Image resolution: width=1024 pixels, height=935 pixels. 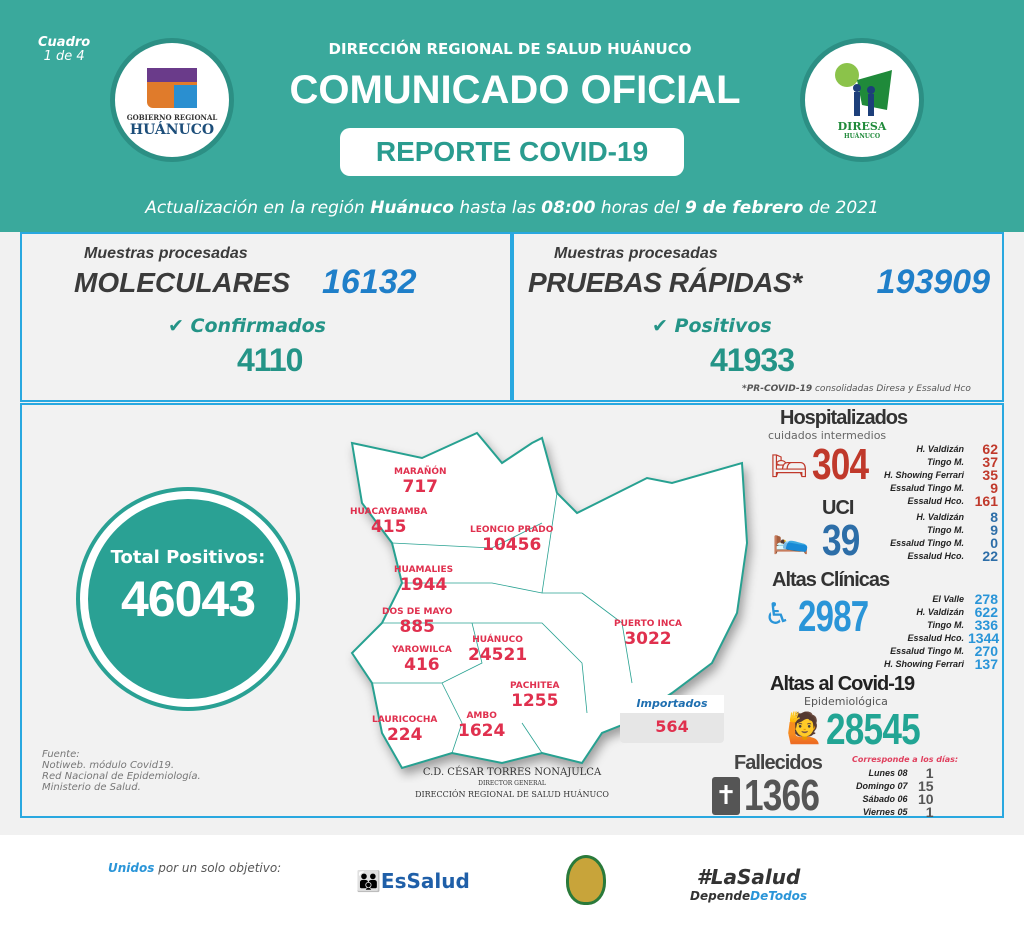 What do you see at coordinates (497, 208) in the screenshot?
I see `update-mid: hasta las` at bounding box center [497, 208].